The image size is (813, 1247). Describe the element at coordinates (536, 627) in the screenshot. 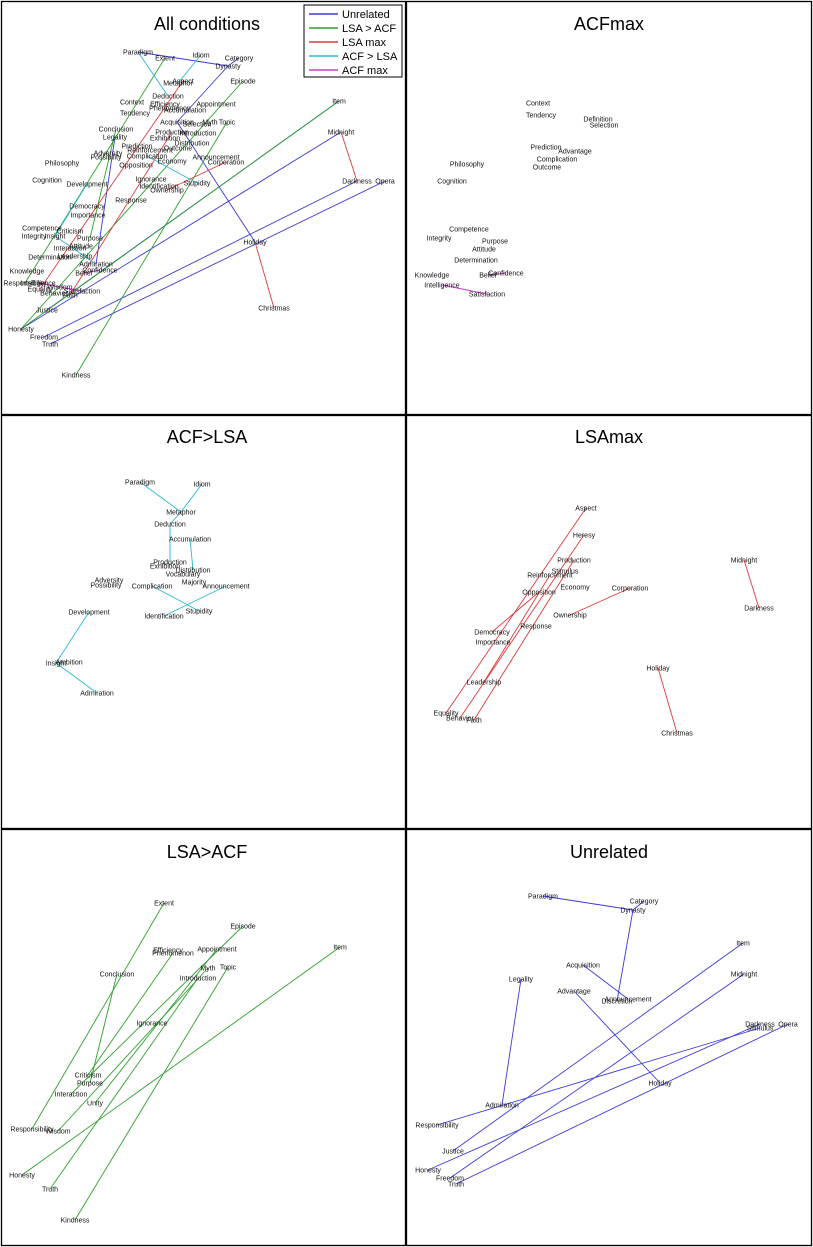

I see `word-label-response: Response` at that location.